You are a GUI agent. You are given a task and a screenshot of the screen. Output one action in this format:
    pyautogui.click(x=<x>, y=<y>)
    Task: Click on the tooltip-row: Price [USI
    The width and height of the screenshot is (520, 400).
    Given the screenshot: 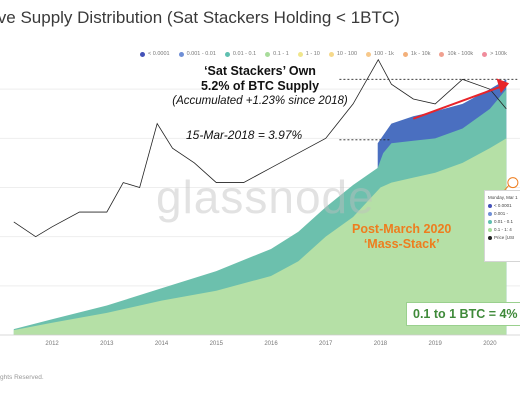 What is the action you would take?
    pyautogui.click(x=504, y=238)
    